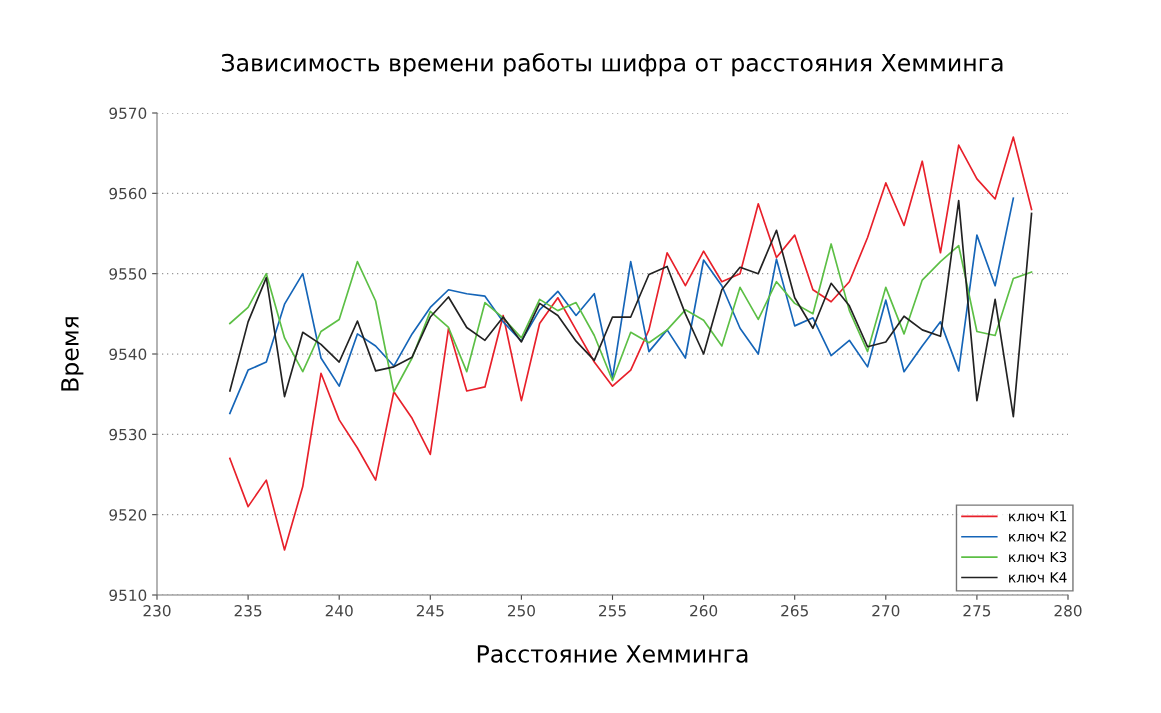  Describe the element at coordinates (248, 610) in the screenshot. I see `x-tick-label: 235` at that location.